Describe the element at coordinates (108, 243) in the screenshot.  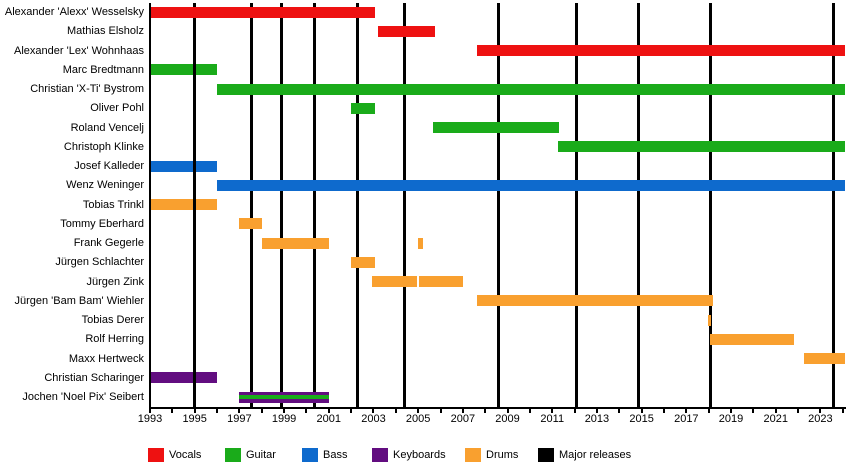
I see `member-label: Frank Gegerle` at that location.